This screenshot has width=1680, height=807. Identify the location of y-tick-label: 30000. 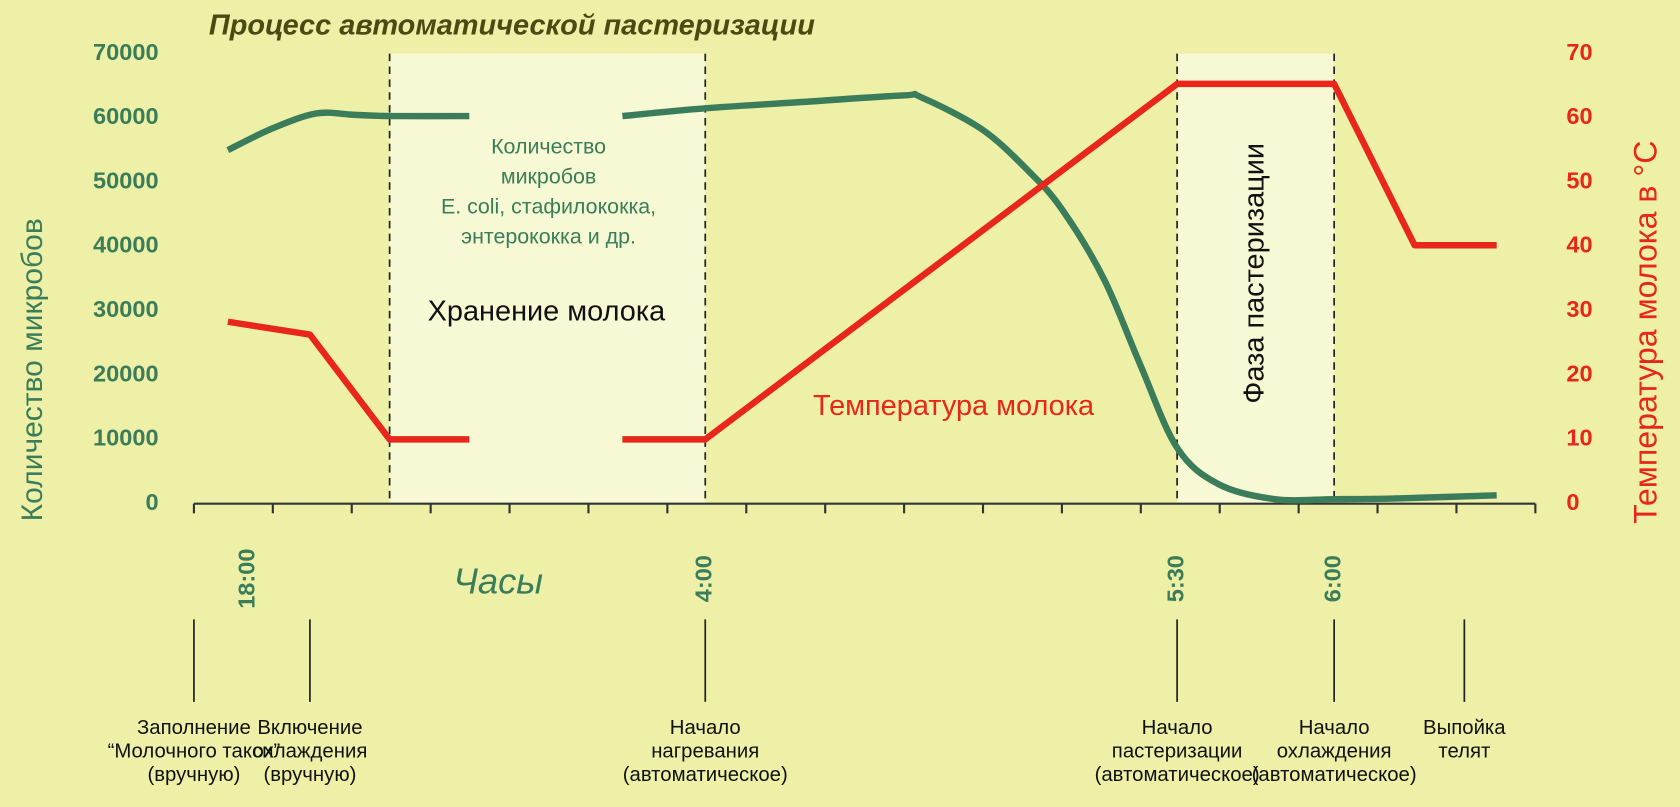
(126, 309).